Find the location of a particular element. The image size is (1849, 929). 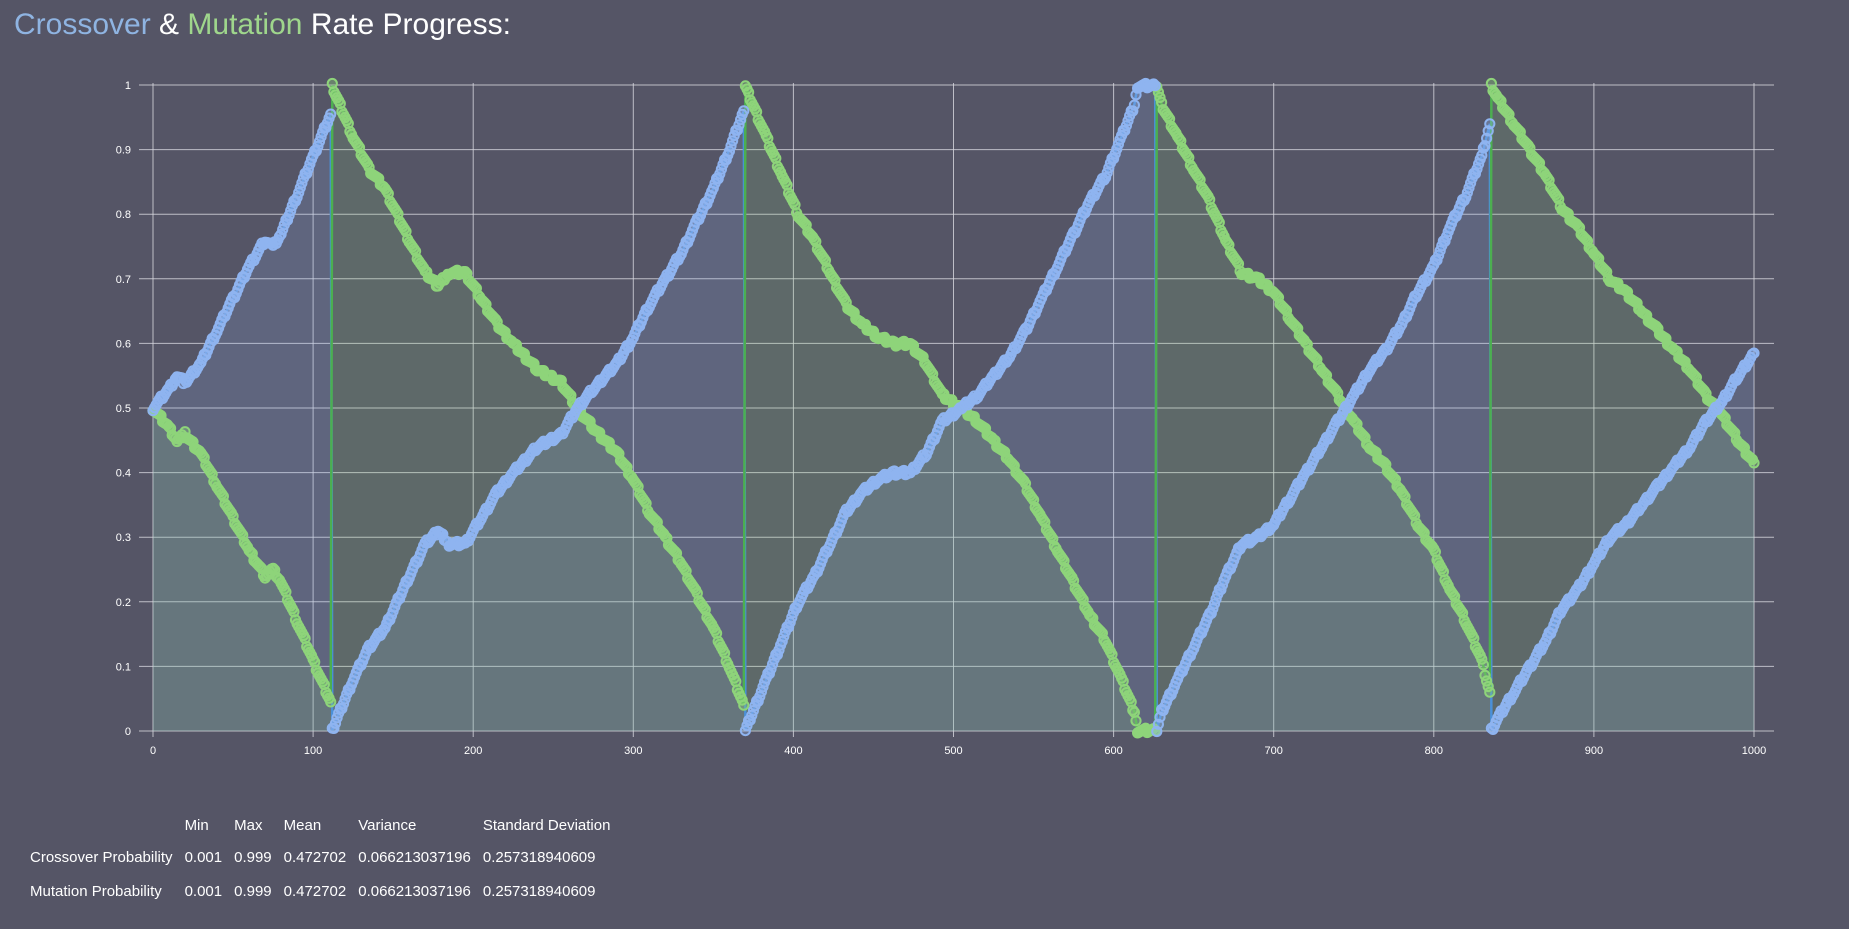

title-mutation-word: Mutation is located at coordinates (245, 24).